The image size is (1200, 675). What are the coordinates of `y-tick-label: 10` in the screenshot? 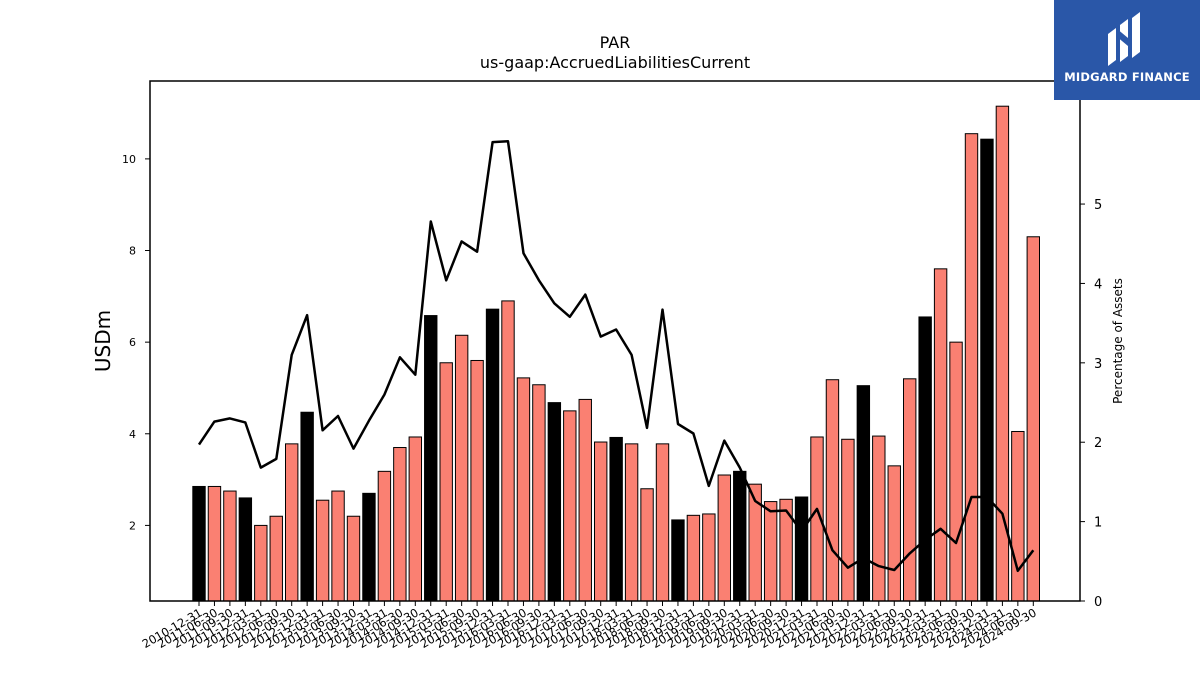 It's located at (129, 159).